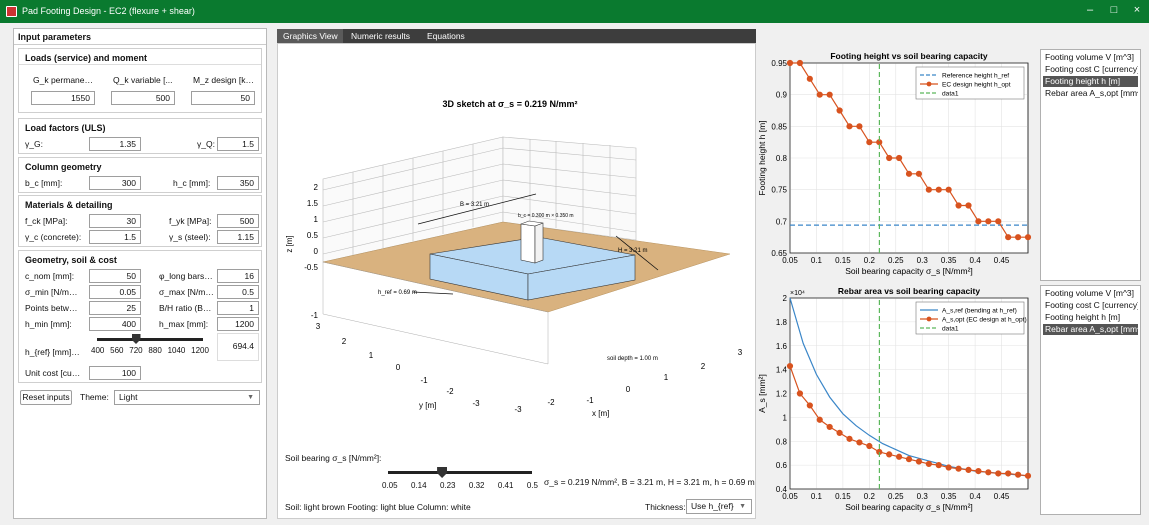 Image resolution: width=1149 pixels, height=525 pixels. I want to click on load-factors-header: Load factors (ULS), so click(65, 128).